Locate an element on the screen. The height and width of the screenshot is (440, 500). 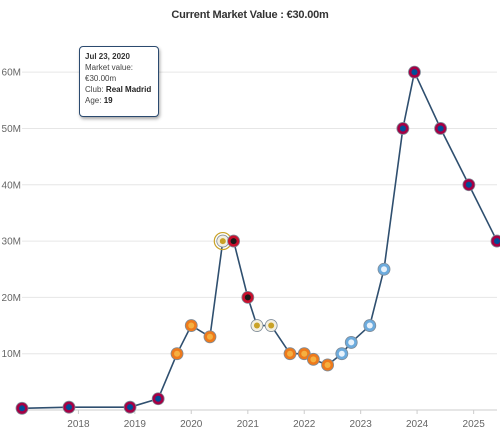
x-tick-label: 2023 is located at coordinates (361, 424).